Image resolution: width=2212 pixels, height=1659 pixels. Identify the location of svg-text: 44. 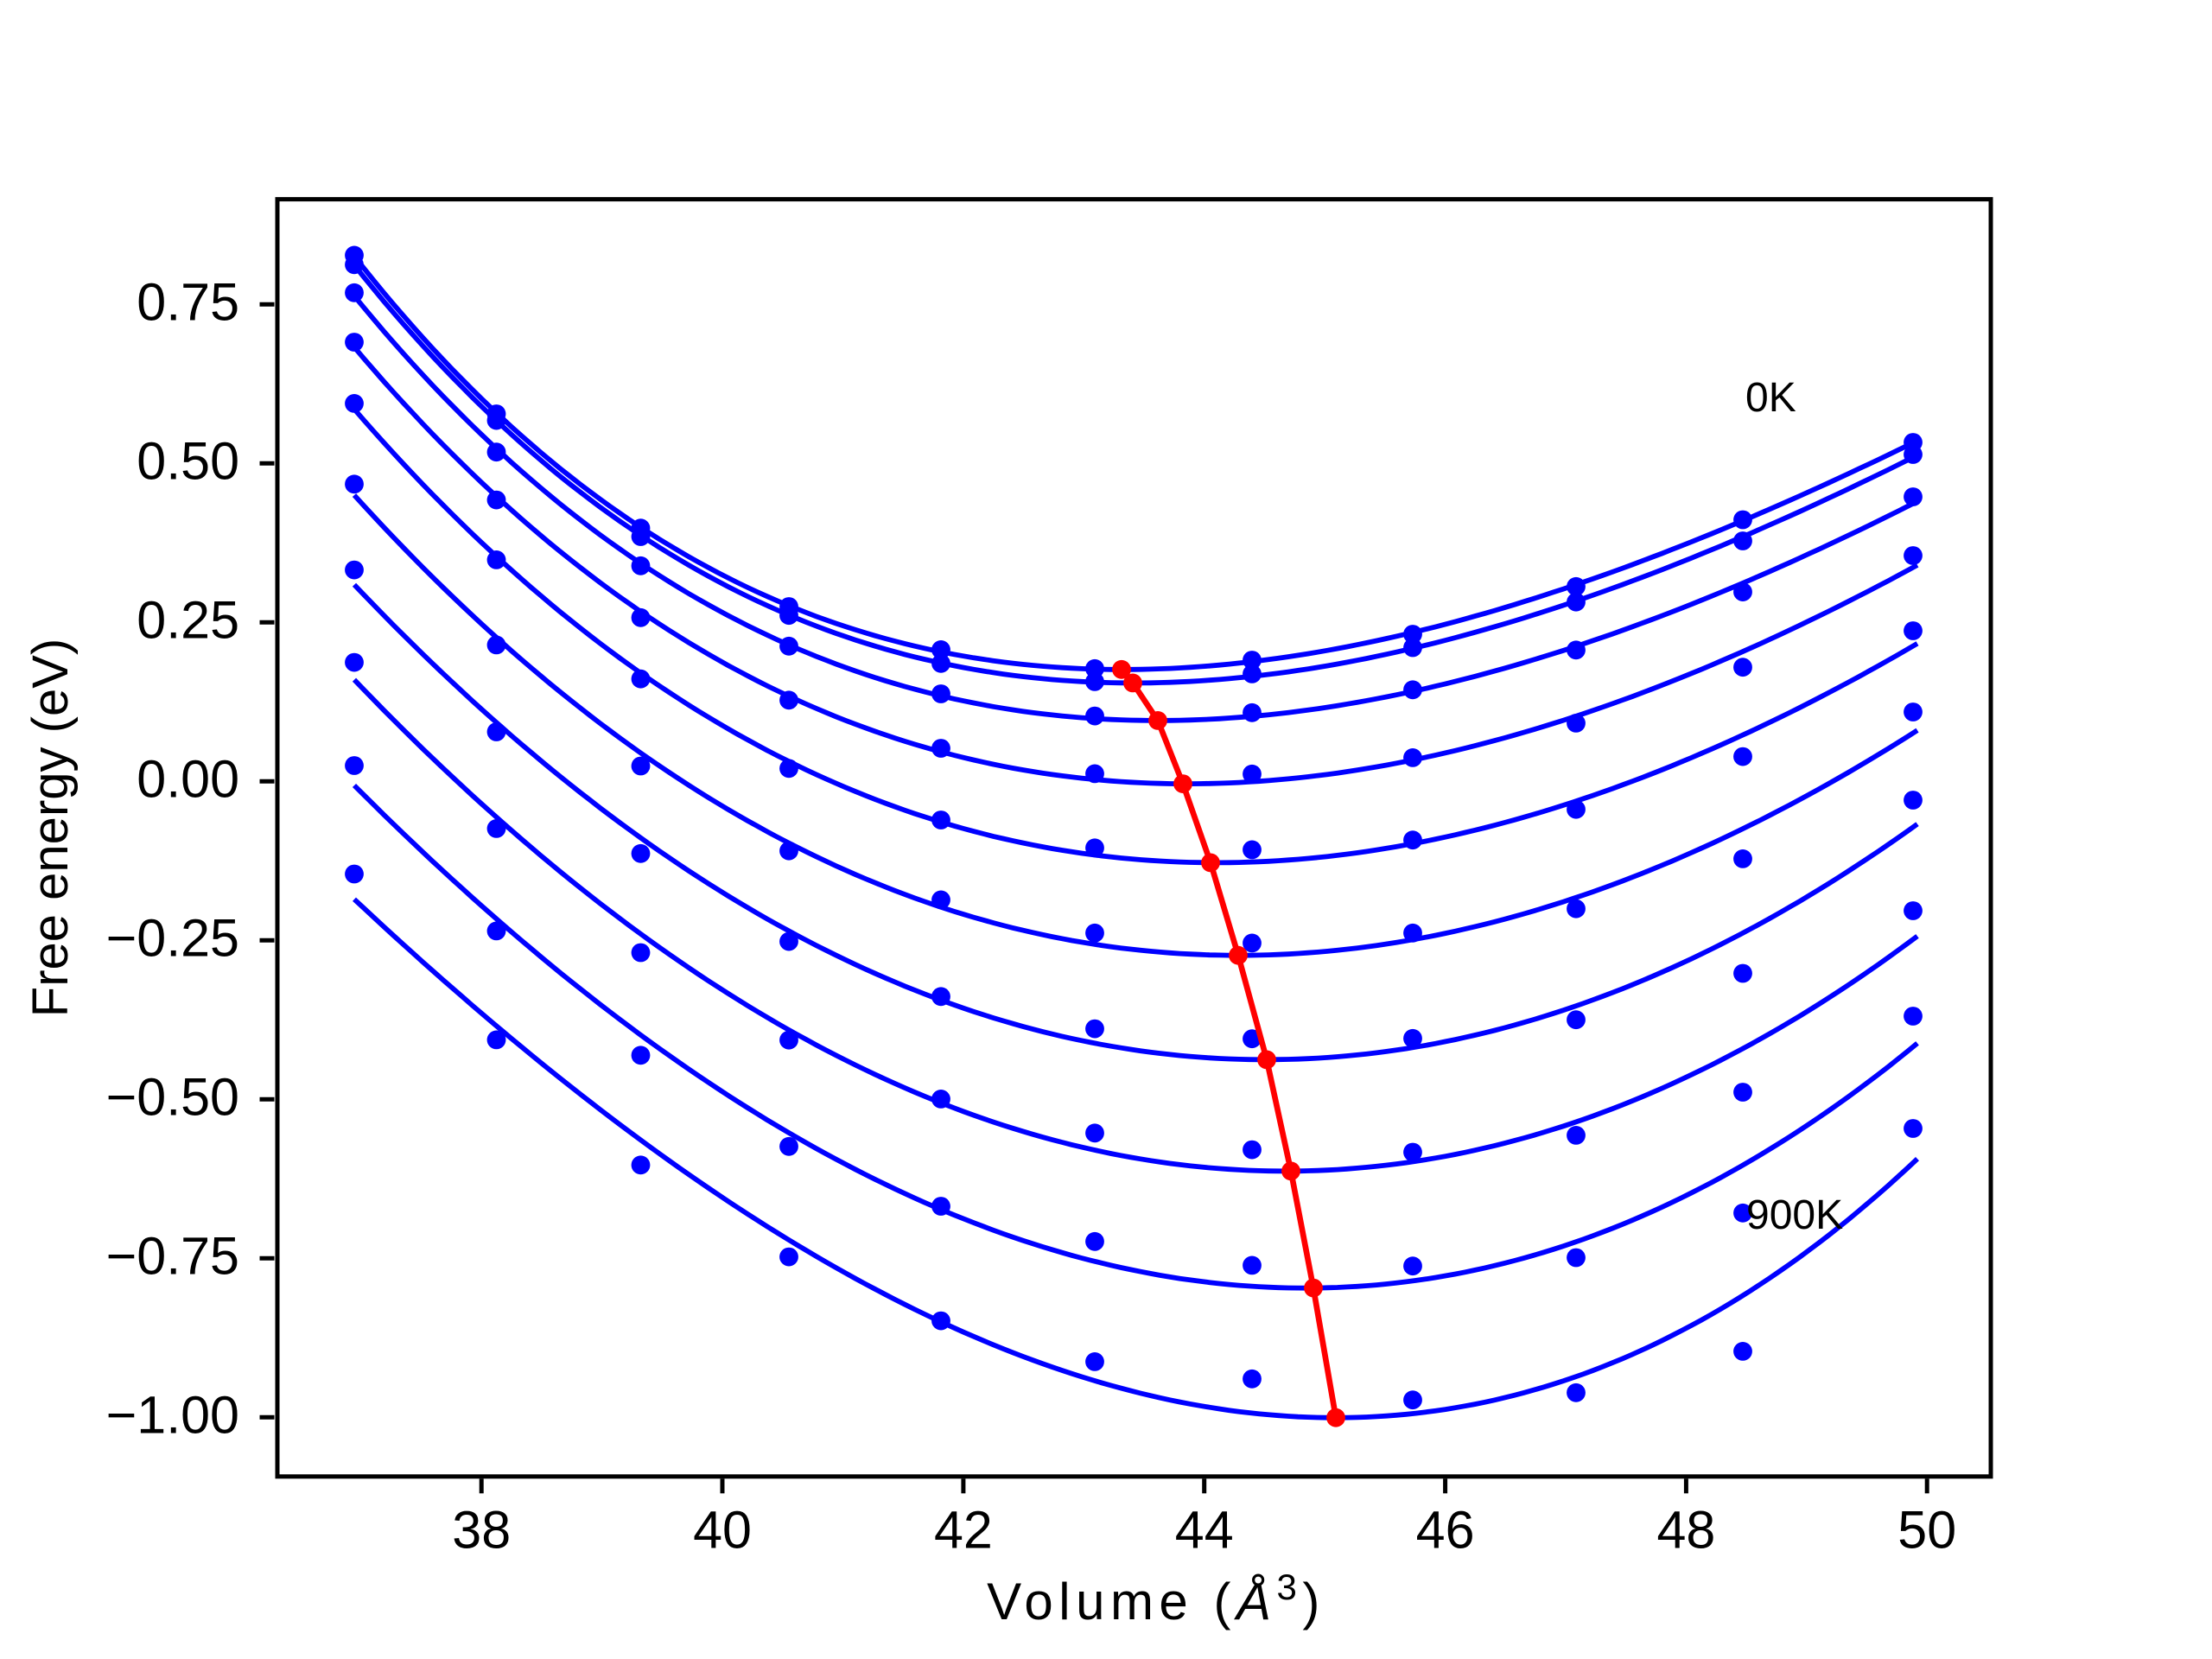
(1204, 1530).